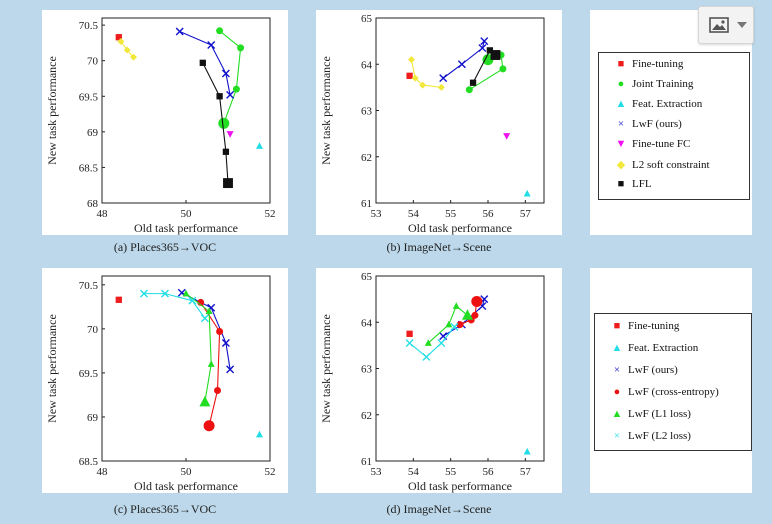 The height and width of the screenshot is (524, 772). Describe the element at coordinates (654, 326) in the screenshot. I see `legend-label: Fine-tuning` at that location.